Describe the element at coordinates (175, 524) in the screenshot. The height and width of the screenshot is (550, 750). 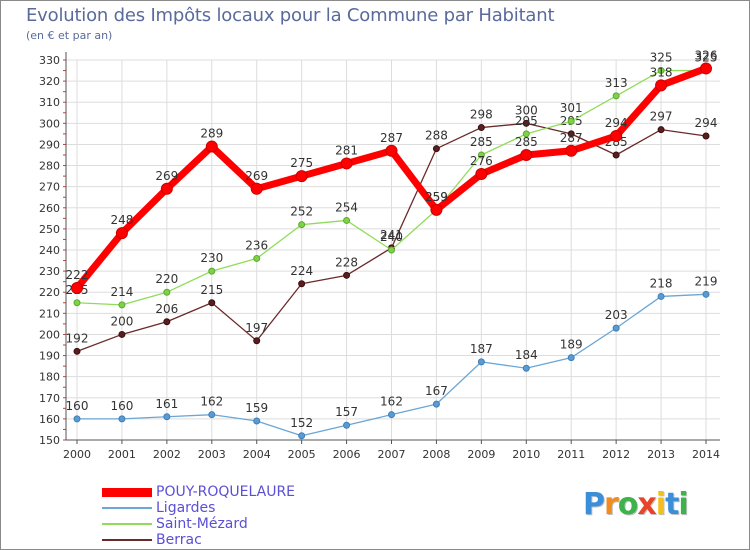
I see `legend-item-saint-mezard: Saint-Mézard` at that location.